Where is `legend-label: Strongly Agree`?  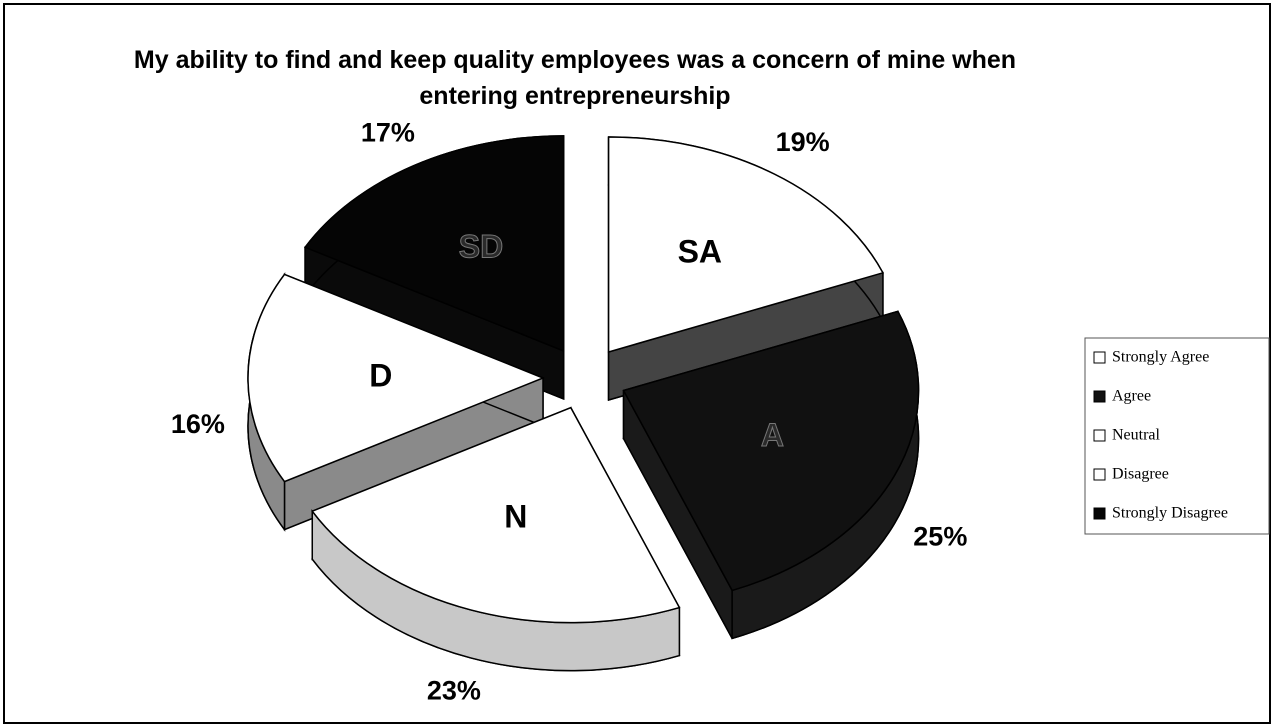 legend-label: Strongly Agree is located at coordinates (1160, 357).